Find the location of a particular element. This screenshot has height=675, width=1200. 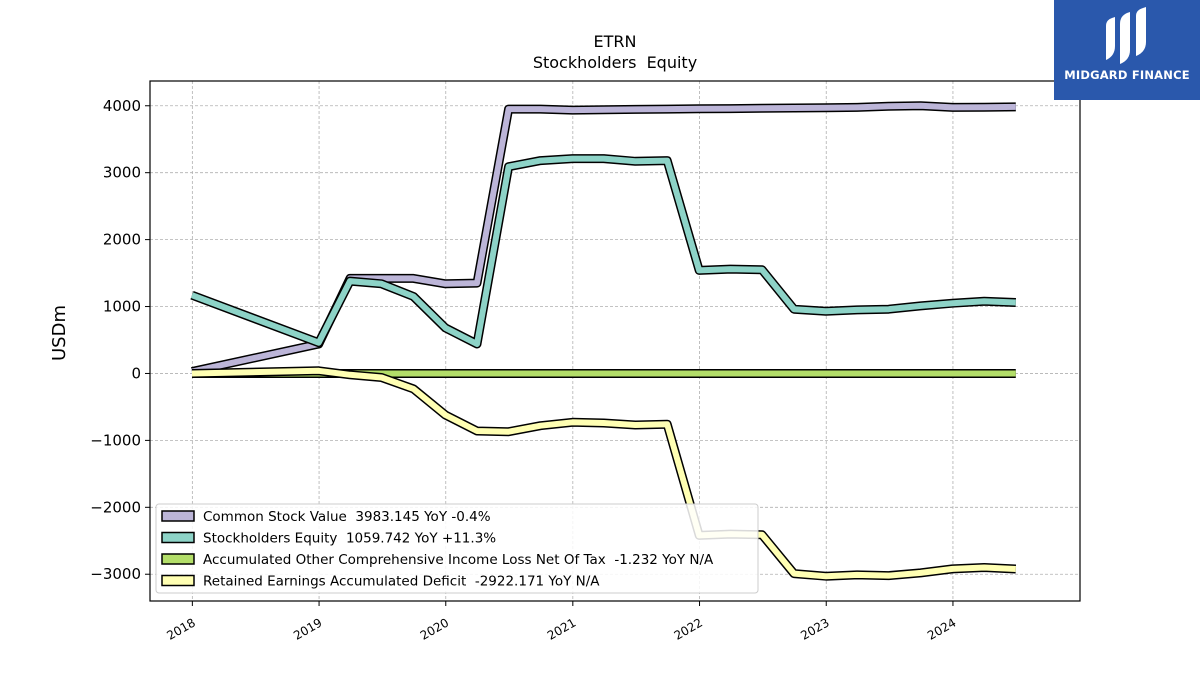

x-tick-label: 2018 is located at coordinates (180, 628).